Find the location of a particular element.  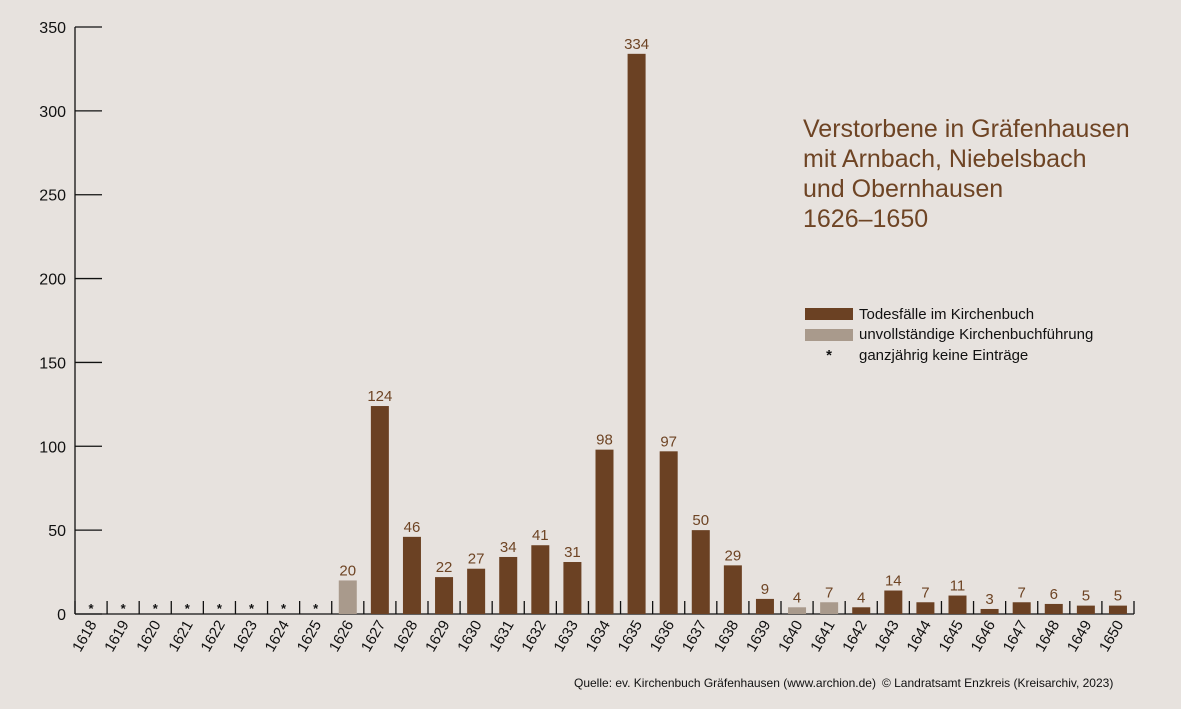

x-tick-label: 1630 is located at coordinates (469, 636).